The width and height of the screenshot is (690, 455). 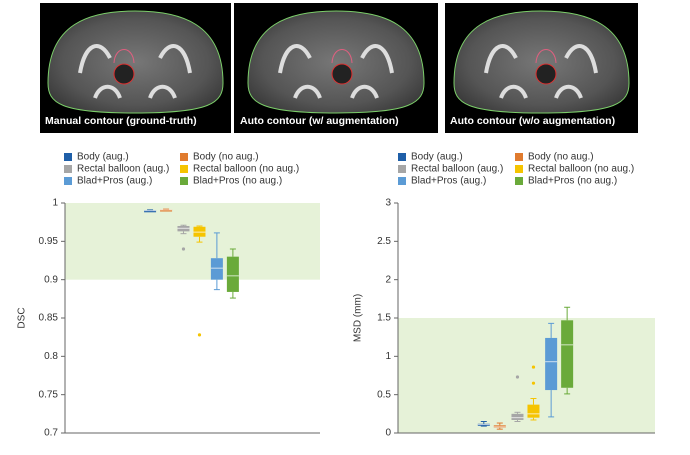 What do you see at coordinates (22, 317) in the screenshot?
I see `y-axis-label: DSC` at bounding box center [22, 317].